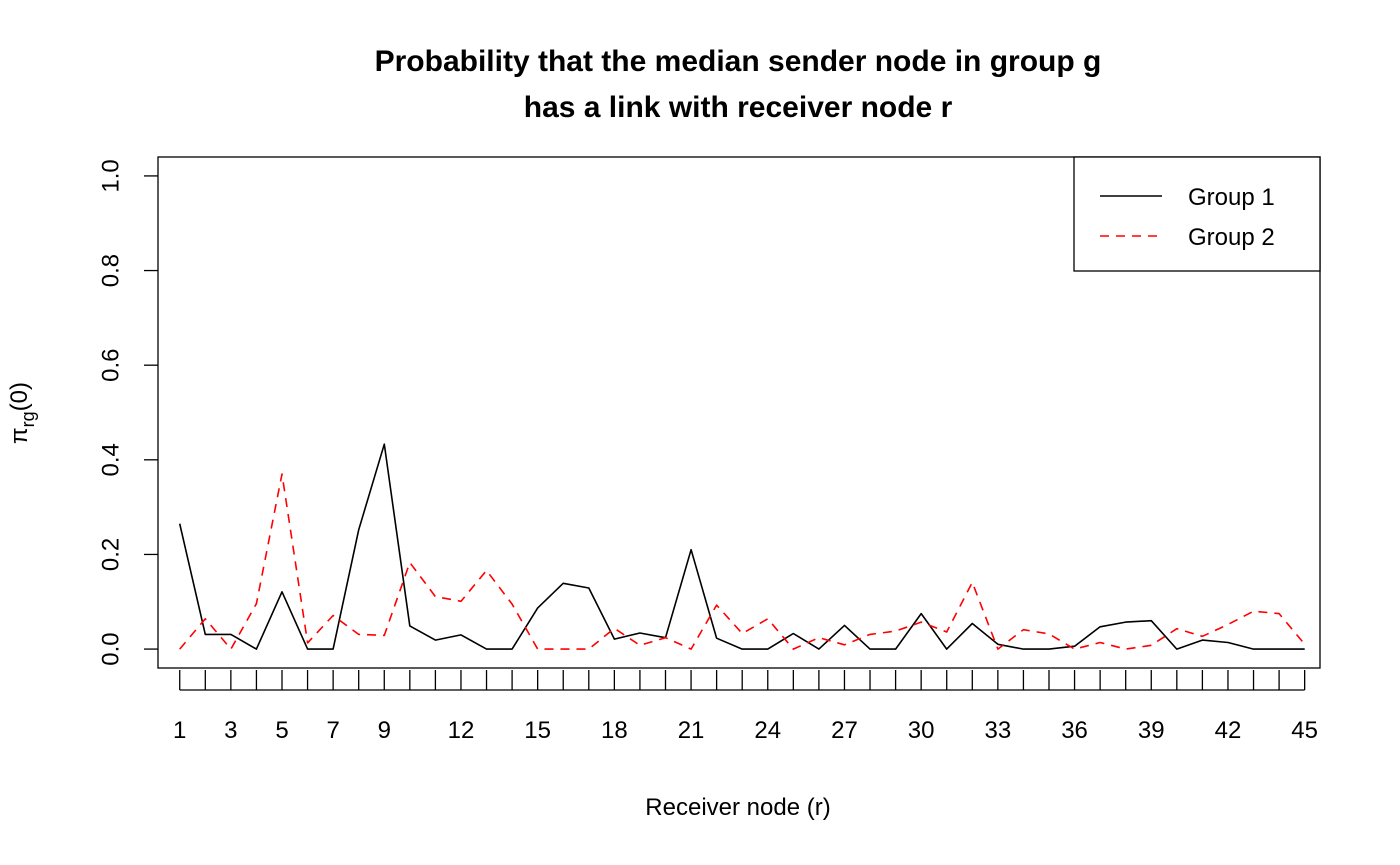  I want to click on y-tick-label: 1.0, so click(110, 175).